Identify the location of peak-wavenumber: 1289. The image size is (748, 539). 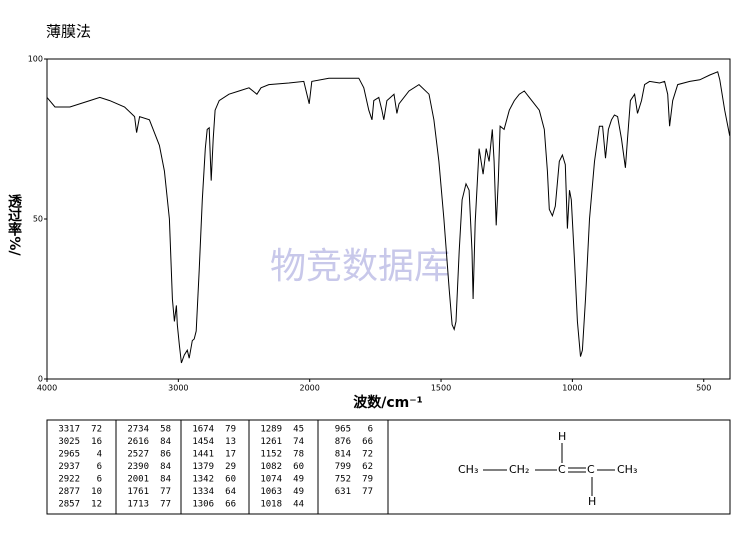
(271, 430).